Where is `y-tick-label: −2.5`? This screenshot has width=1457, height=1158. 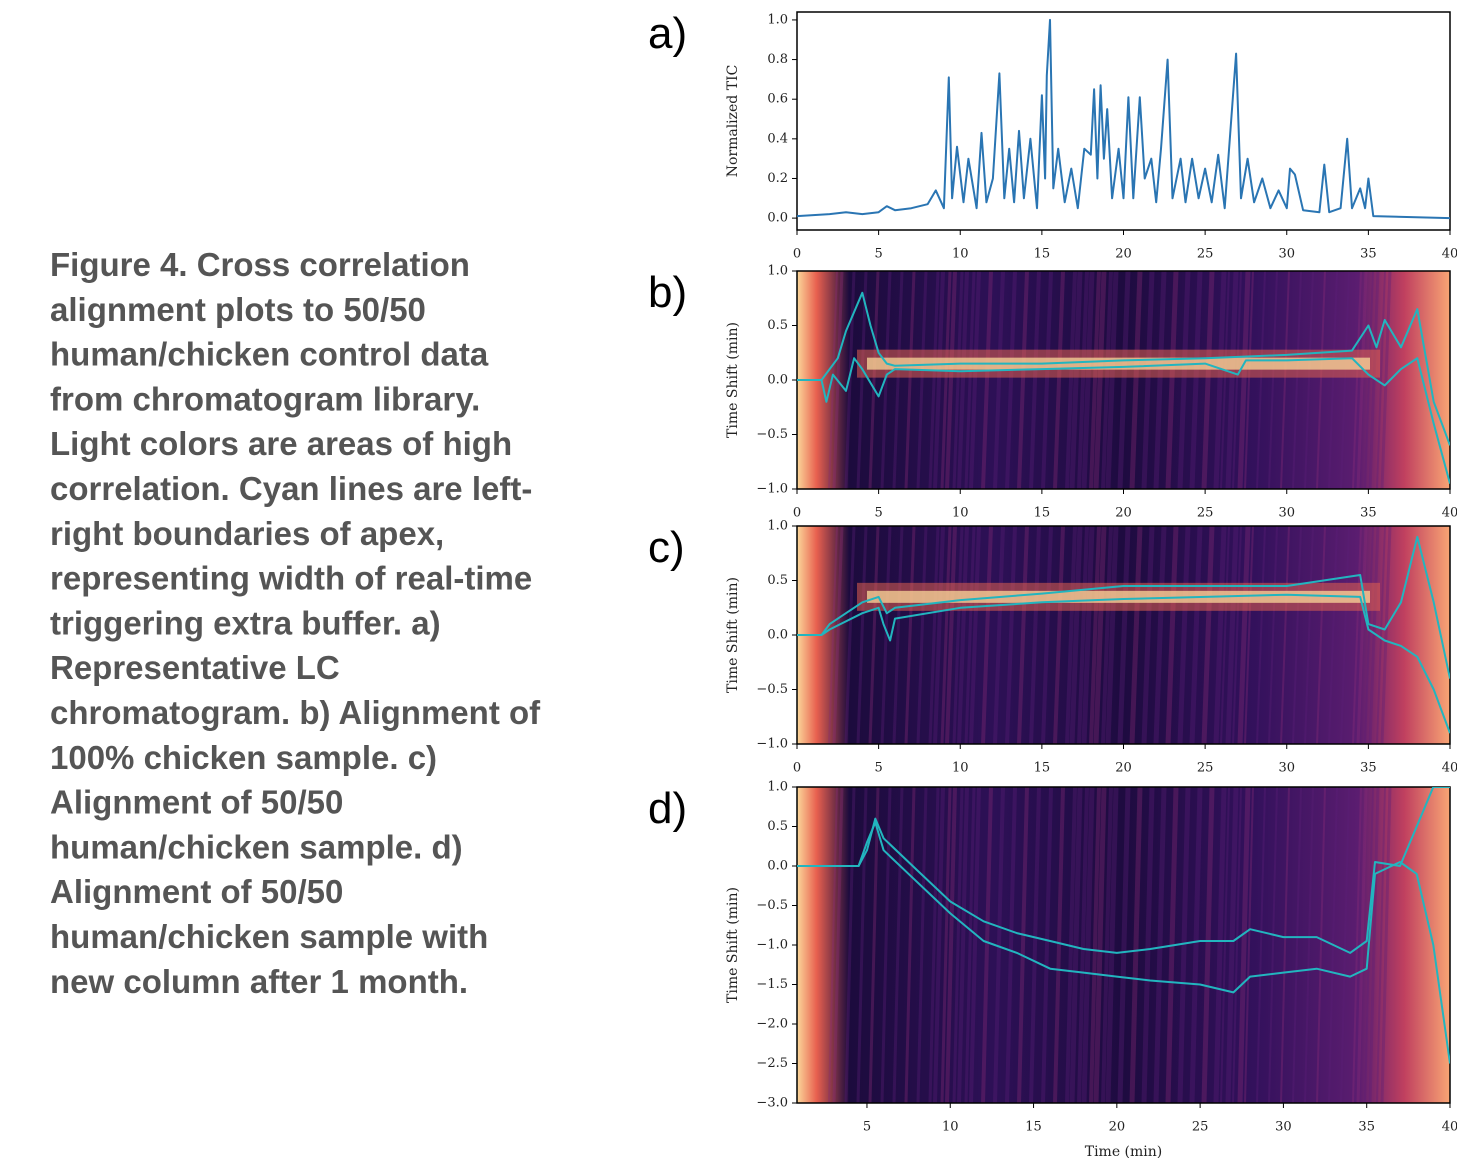
y-tick-label: −2.5 is located at coordinates (772, 1063).